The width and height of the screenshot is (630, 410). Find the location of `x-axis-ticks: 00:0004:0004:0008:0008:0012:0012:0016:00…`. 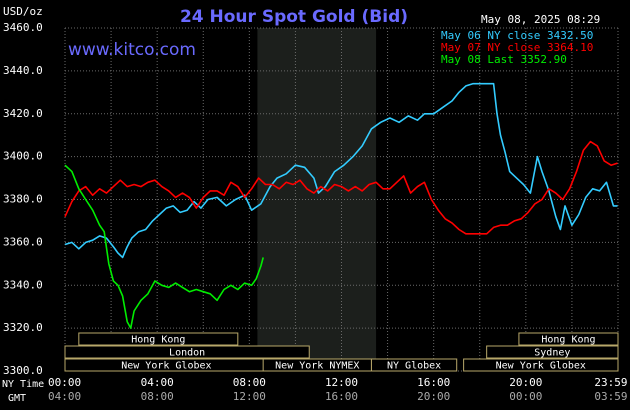

x-axis-ticks: 00:0004:0004:0008:0008:0012:0012:0016:00… is located at coordinates (338, 389).